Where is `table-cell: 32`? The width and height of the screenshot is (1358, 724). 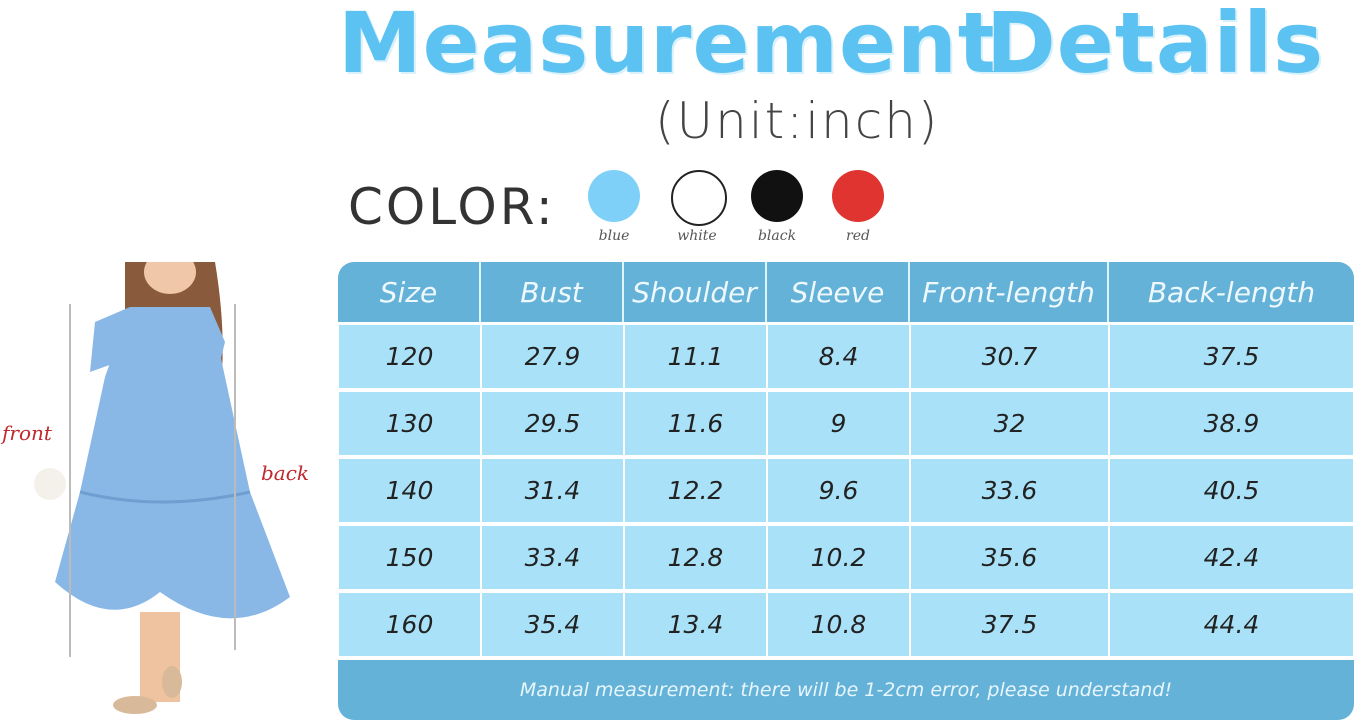 table-cell: 32 is located at coordinates (1009, 423).